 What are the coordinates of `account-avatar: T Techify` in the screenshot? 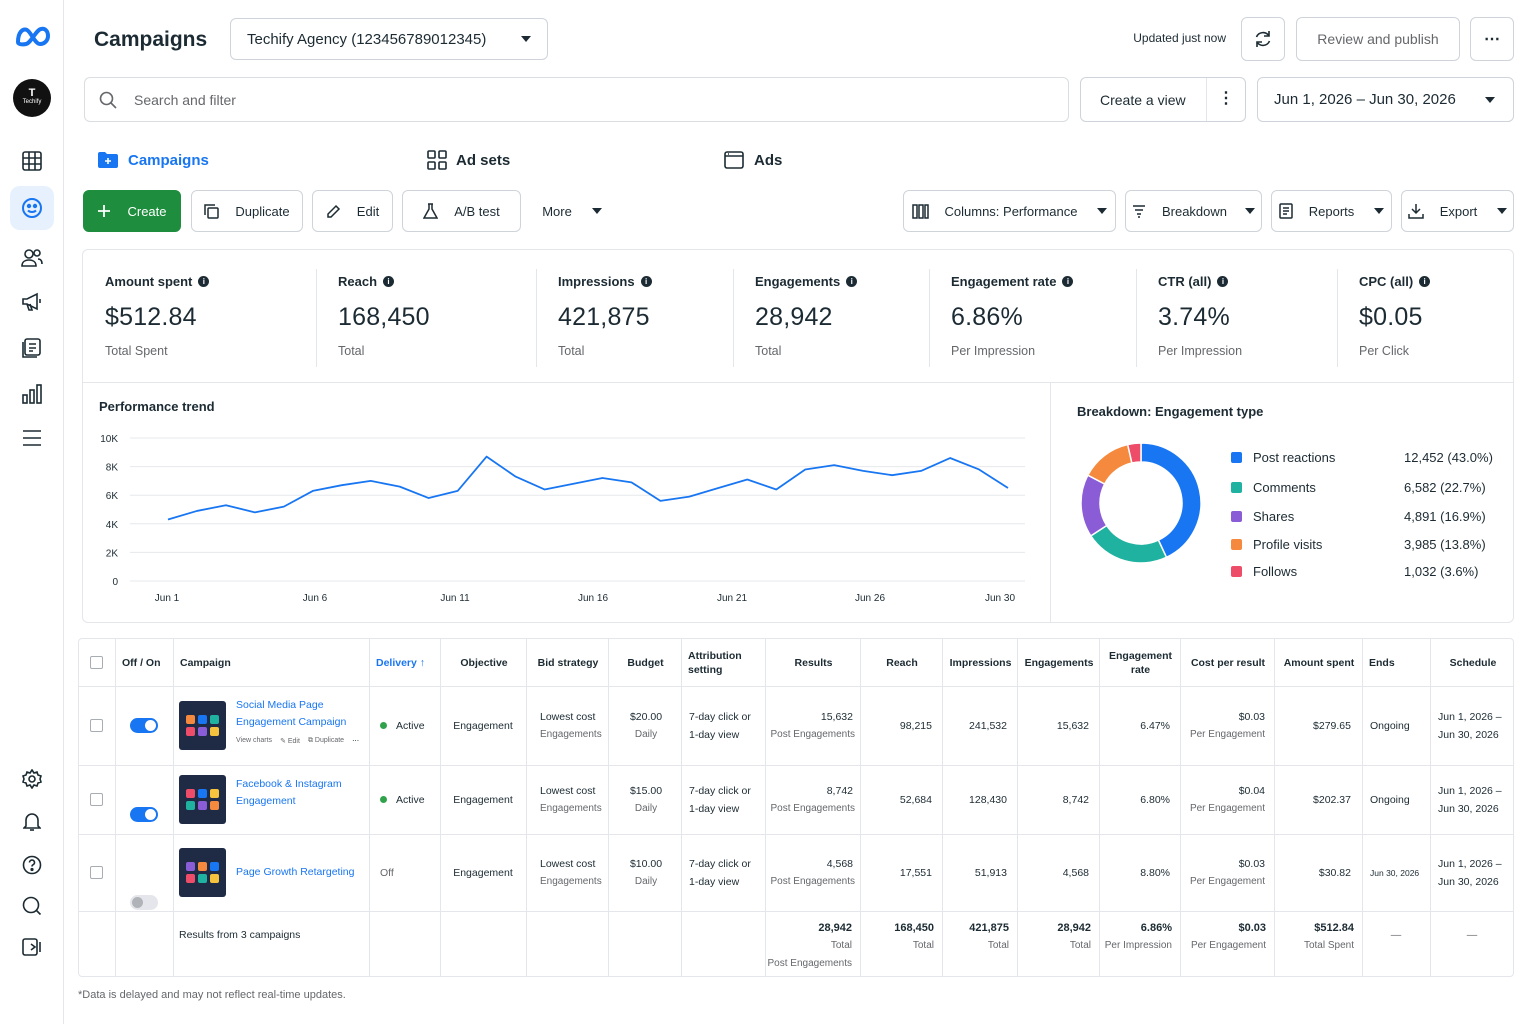 It's located at (32, 98).